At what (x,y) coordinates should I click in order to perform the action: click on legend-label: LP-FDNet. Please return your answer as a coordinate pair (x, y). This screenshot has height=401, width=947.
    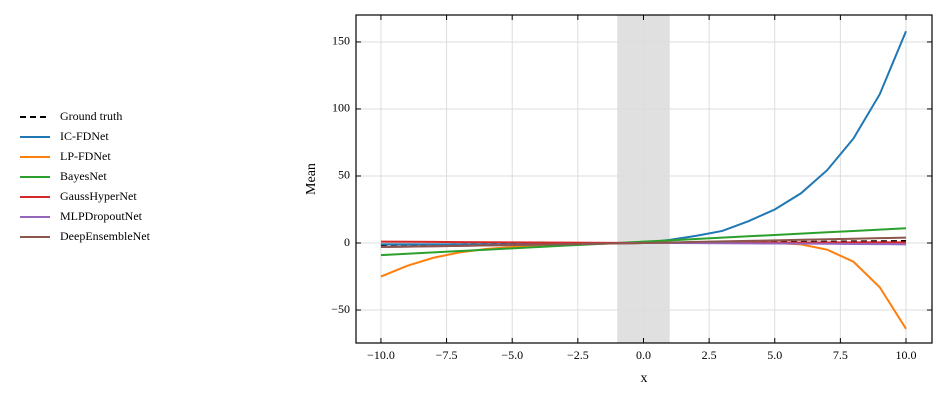
    Looking at the image, I should click on (85, 156).